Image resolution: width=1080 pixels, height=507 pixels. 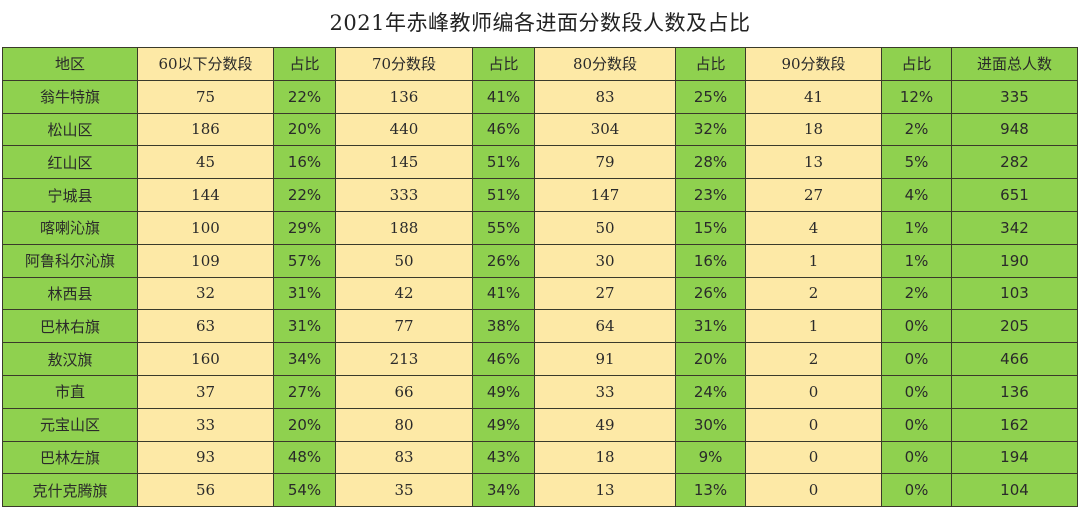 What do you see at coordinates (205, 96) in the screenshot?
I see `count-below-60-cell: 75` at bounding box center [205, 96].